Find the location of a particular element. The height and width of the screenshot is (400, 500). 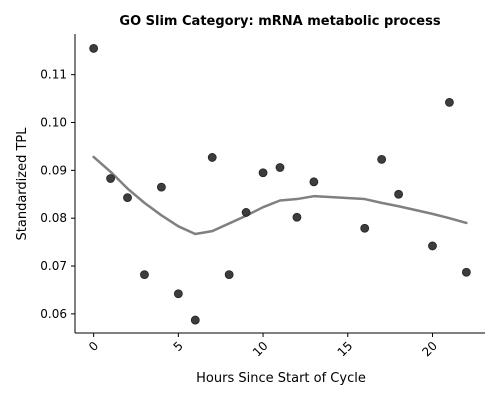

x-axis-ticks: 0 5 10 15 20 is located at coordinates (263, 346).